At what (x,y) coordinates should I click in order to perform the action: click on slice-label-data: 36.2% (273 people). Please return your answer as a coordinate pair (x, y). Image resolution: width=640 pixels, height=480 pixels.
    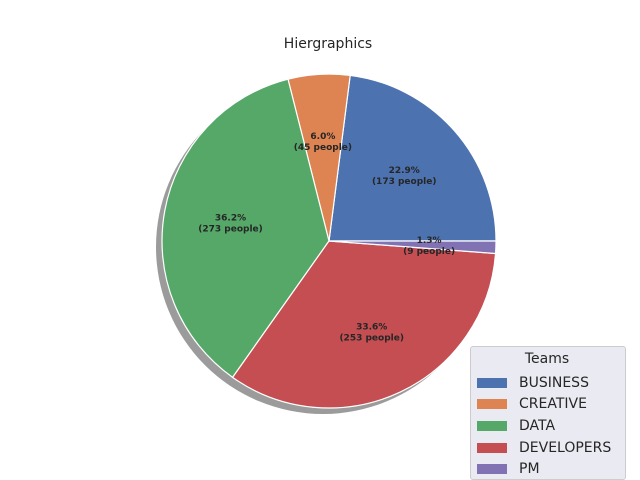
    Looking at the image, I should click on (230, 224).